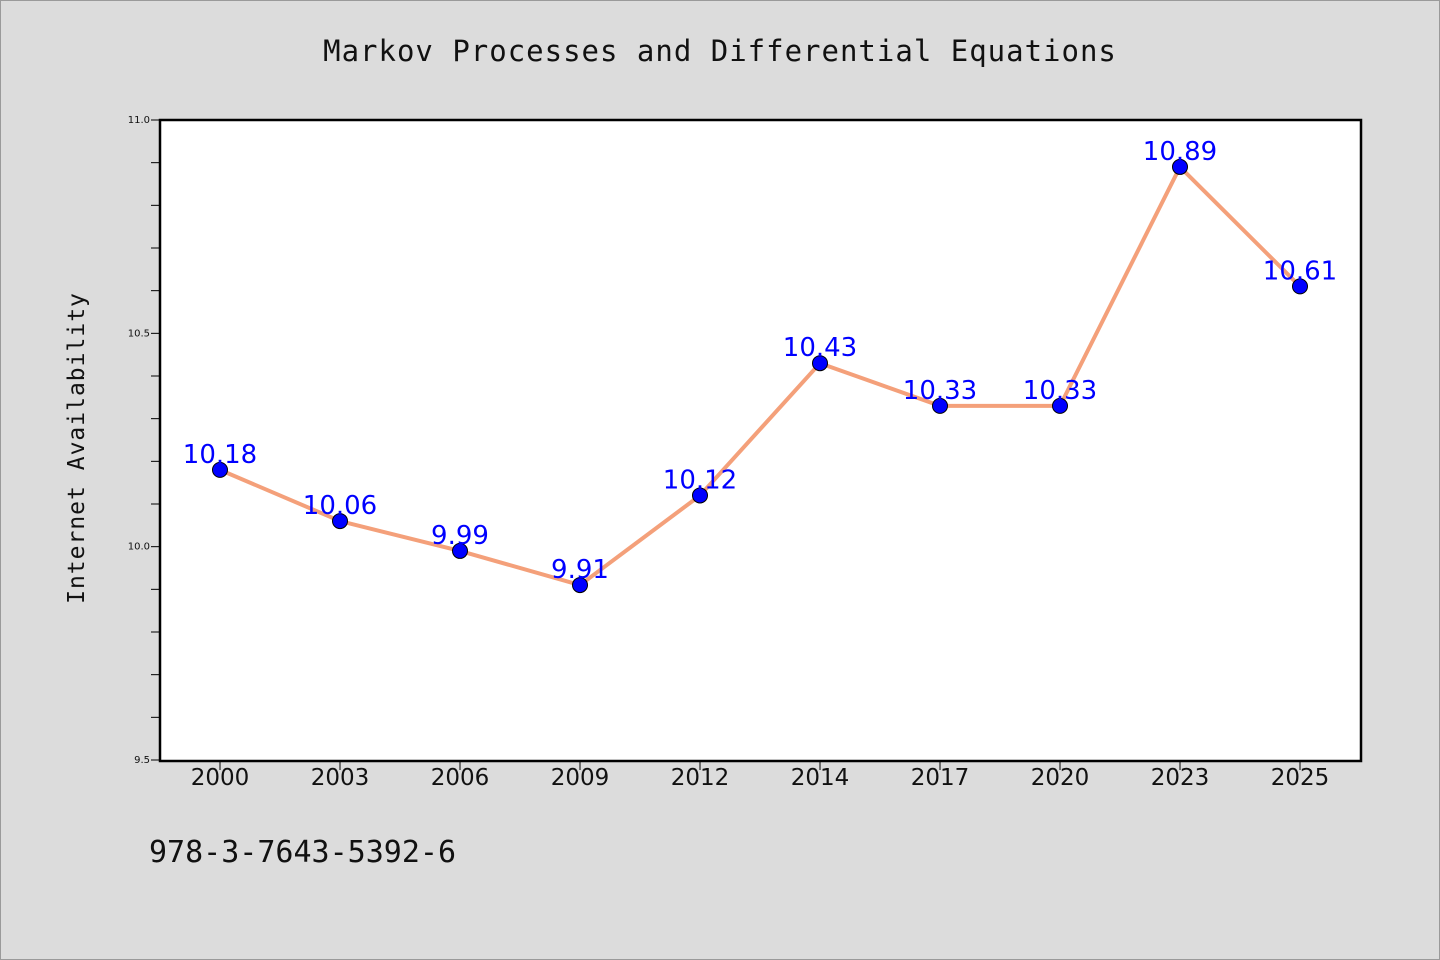  I want to click on data-label: 9.99, so click(460, 536).